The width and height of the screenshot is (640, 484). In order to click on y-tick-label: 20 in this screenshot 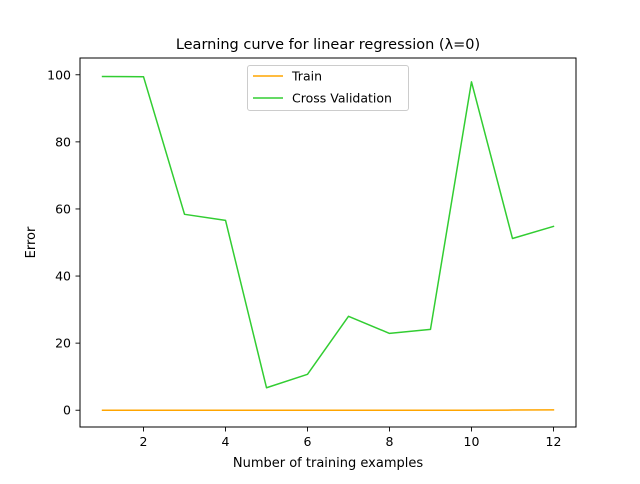, I will do `click(63, 343)`.